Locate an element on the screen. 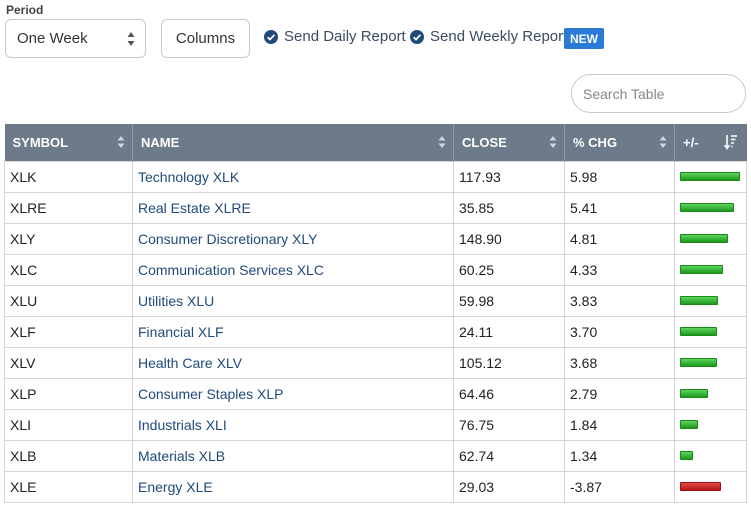 The width and height of the screenshot is (751, 507). table-row: XLC Communication Services XLC 60.25 4.33 is located at coordinates (375, 269).